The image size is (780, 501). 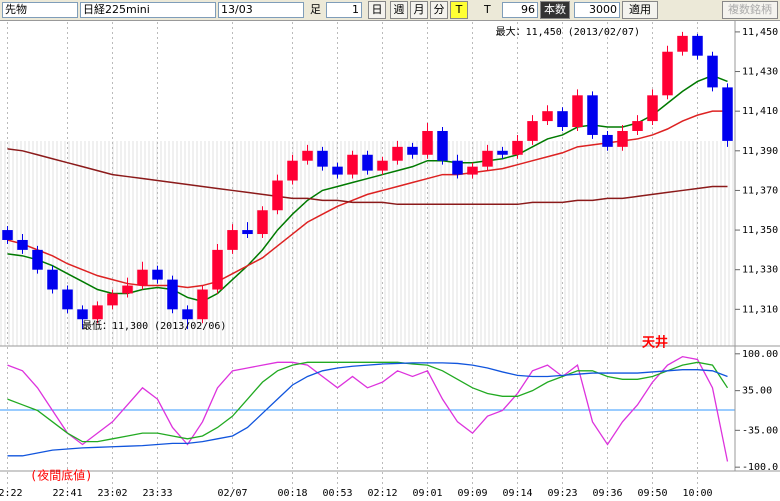 What do you see at coordinates (61, 475) in the screenshot?
I see `bottom-annotation: (夜間底値)` at bounding box center [61, 475].